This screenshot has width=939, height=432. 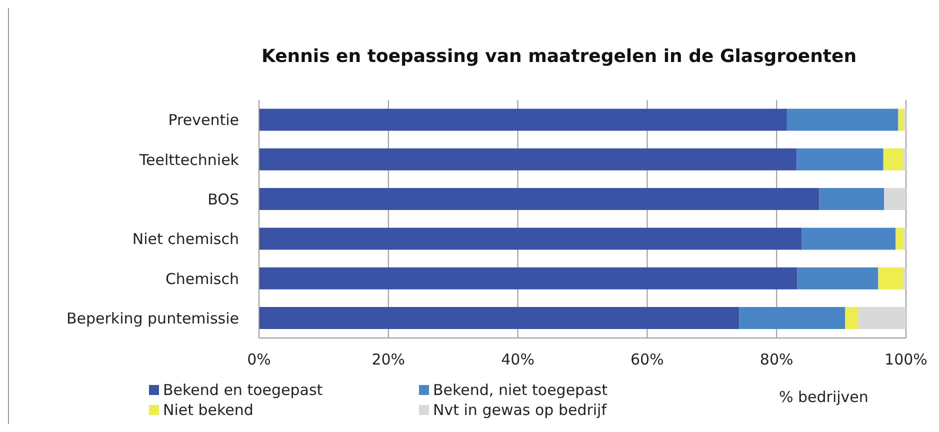 I want to click on y-tick-label: Beperking puntemissie, so click(x=152, y=318).